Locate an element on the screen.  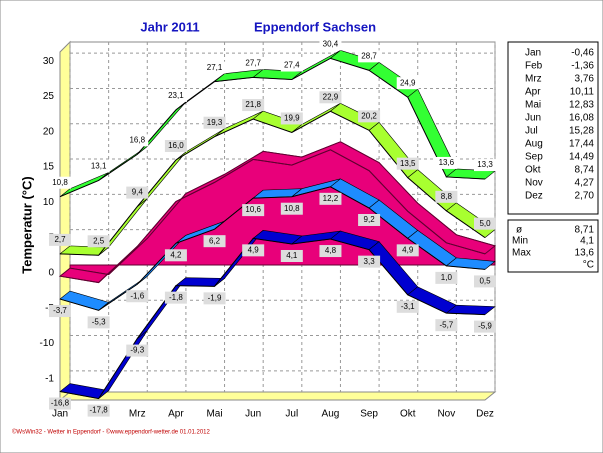
y-tick-label: 0 is located at coordinates (51, 273).